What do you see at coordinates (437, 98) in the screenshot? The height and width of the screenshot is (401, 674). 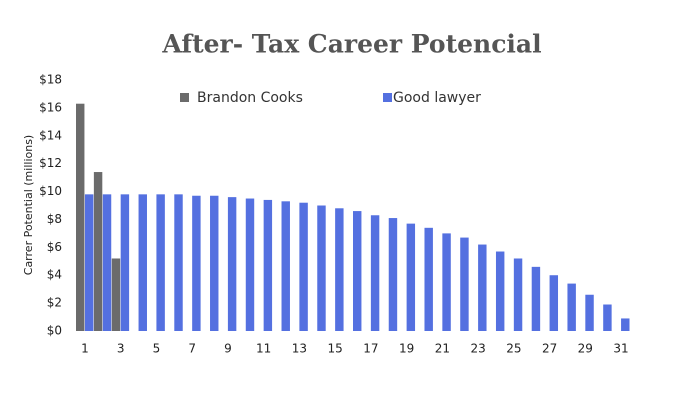 I see `legend-label: Good lawyer` at bounding box center [437, 98].